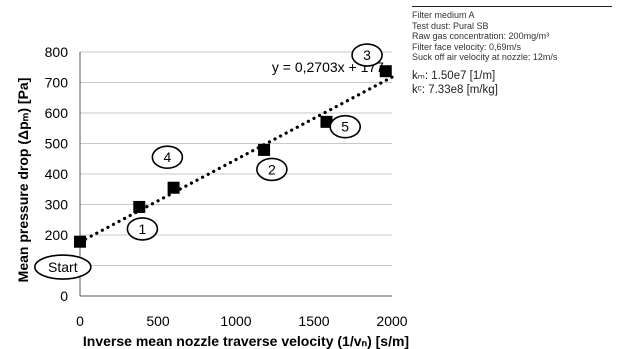 Image resolution: width=617 pixels, height=349 pixels. Describe the element at coordinates (57, 52) in the screenshot. I see `y-tick-label: 800` at that location.